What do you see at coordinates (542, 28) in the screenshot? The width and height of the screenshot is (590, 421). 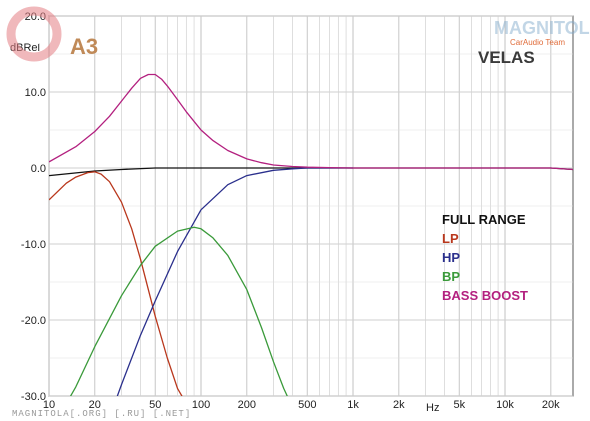 I see `brand-logo-text: MAGNITOLA` at bounding box center [542, 28].